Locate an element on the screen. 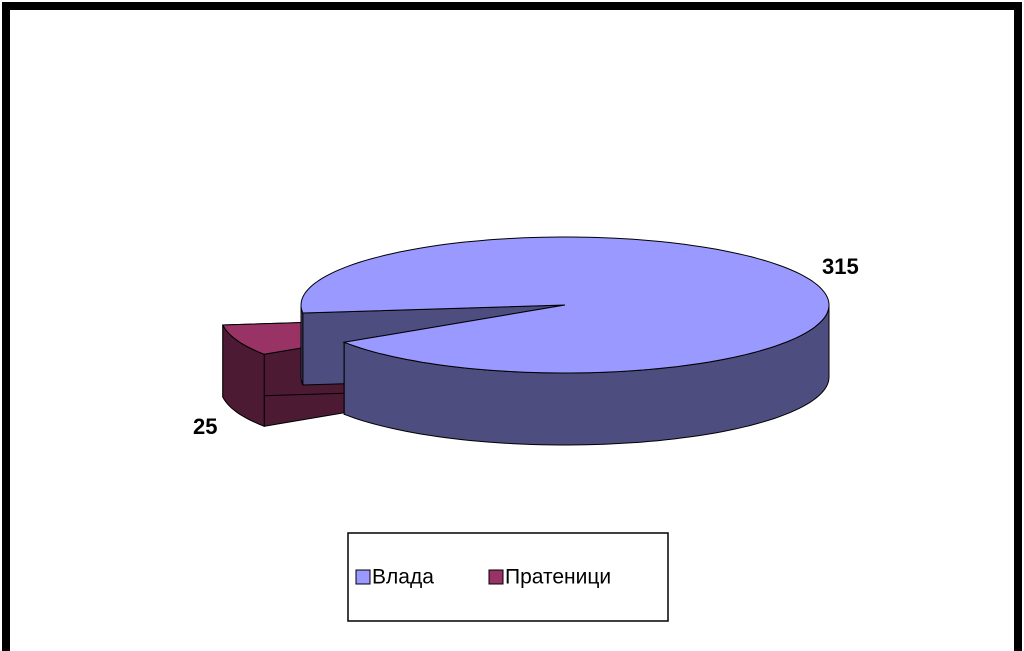 The width and height of the screenshot is (1024, 651). legend-box is located at coordinates (508, 577).